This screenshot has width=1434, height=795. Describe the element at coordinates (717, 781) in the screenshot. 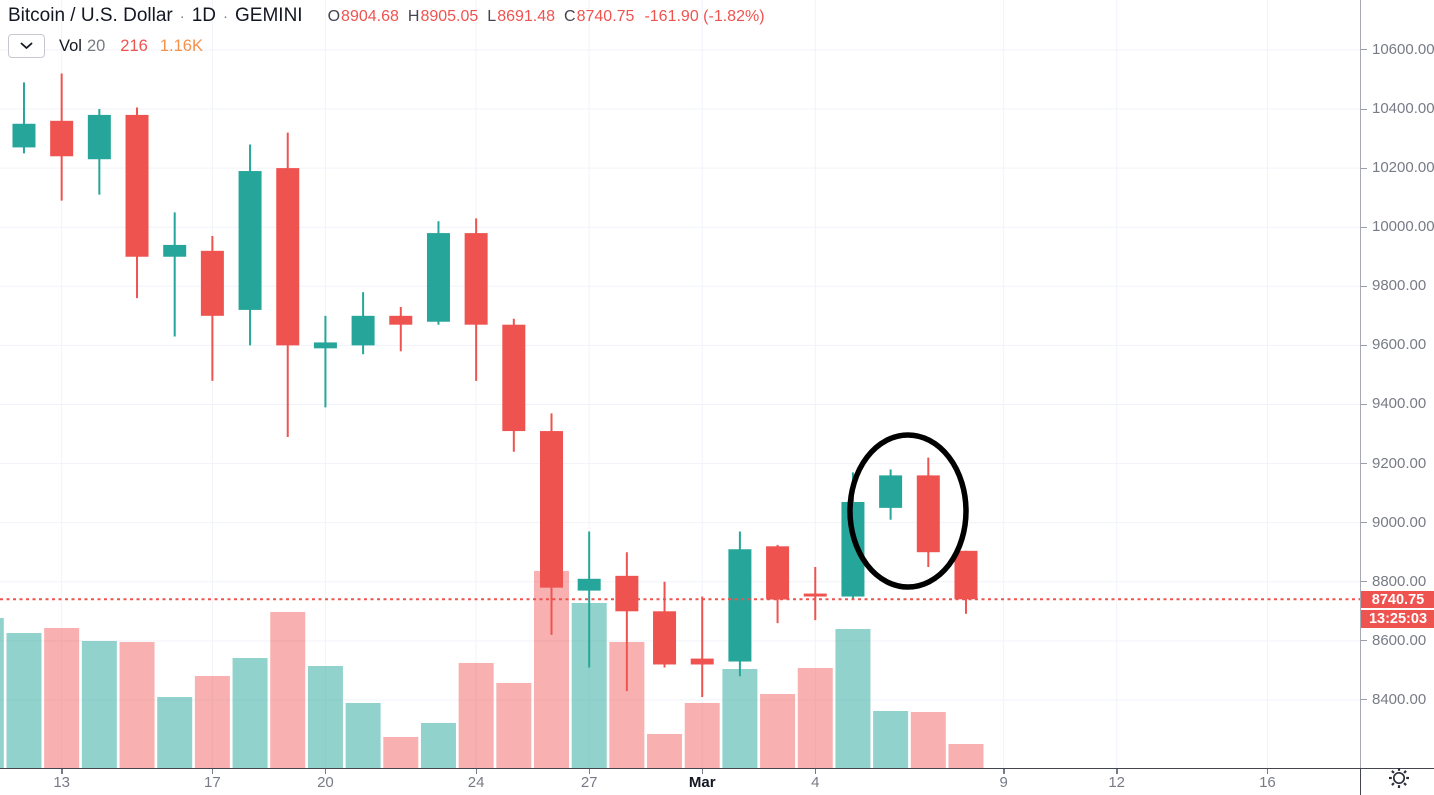

I see `time-axis: 13 17 20 24 27 Mar 4 9 12 16` at that location.